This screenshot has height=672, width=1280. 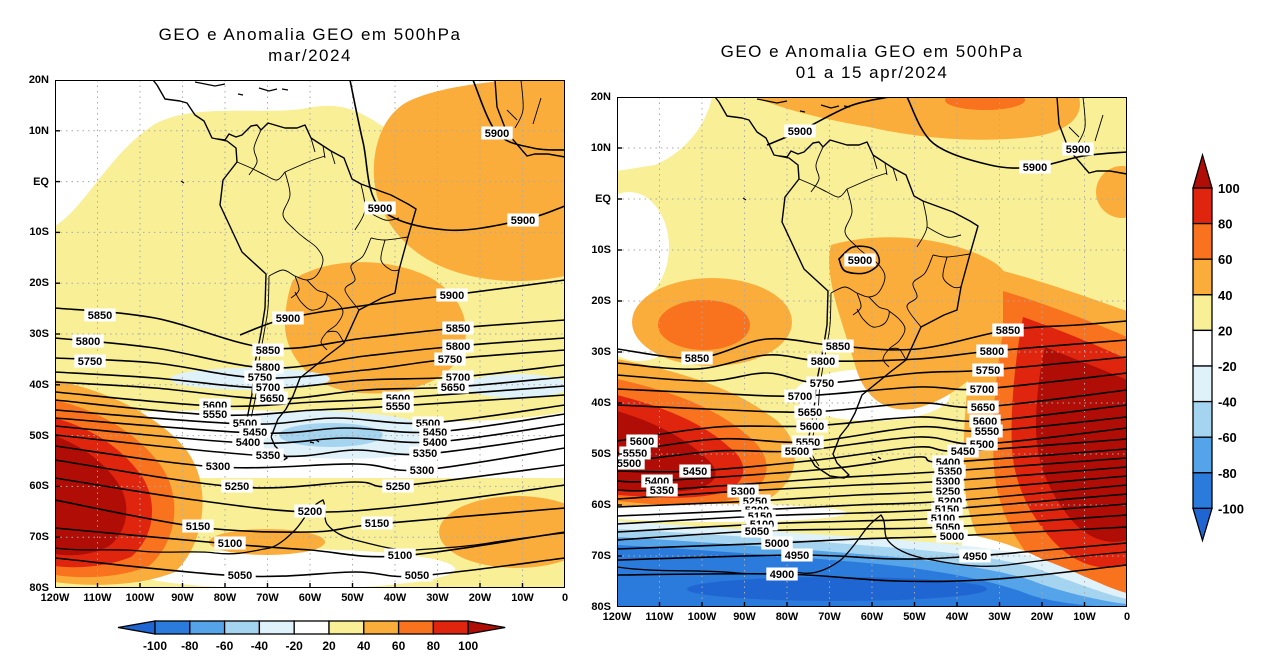 What do you see at coordinates (603, 199) in the screenshot?
I see `lat-tick-label: EQ` at bounding box center [603, 199].